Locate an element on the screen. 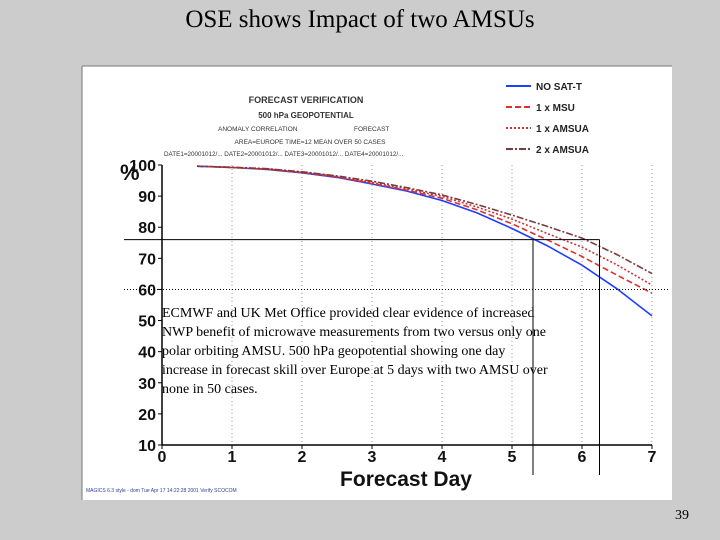 Image resolution: width=720 pixels, height=540 pixels. x-tick-label: 0 is located at coordinates (162, 457).